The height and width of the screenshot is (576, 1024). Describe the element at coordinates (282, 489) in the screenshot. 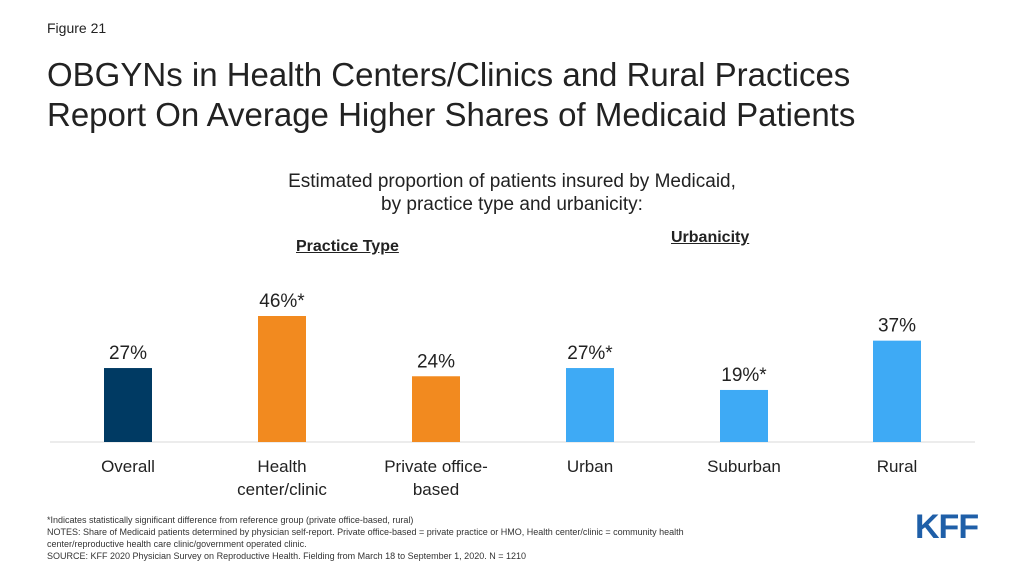

I see `category-label-1-1: center/clinic` at that location.